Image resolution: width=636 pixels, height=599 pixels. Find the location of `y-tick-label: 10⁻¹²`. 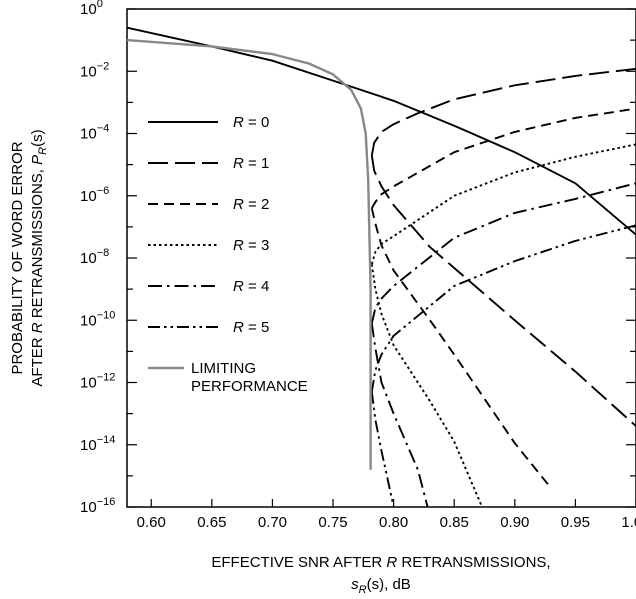

y-tick-label: 10⁻¹² is located at coordinates (97, 382).